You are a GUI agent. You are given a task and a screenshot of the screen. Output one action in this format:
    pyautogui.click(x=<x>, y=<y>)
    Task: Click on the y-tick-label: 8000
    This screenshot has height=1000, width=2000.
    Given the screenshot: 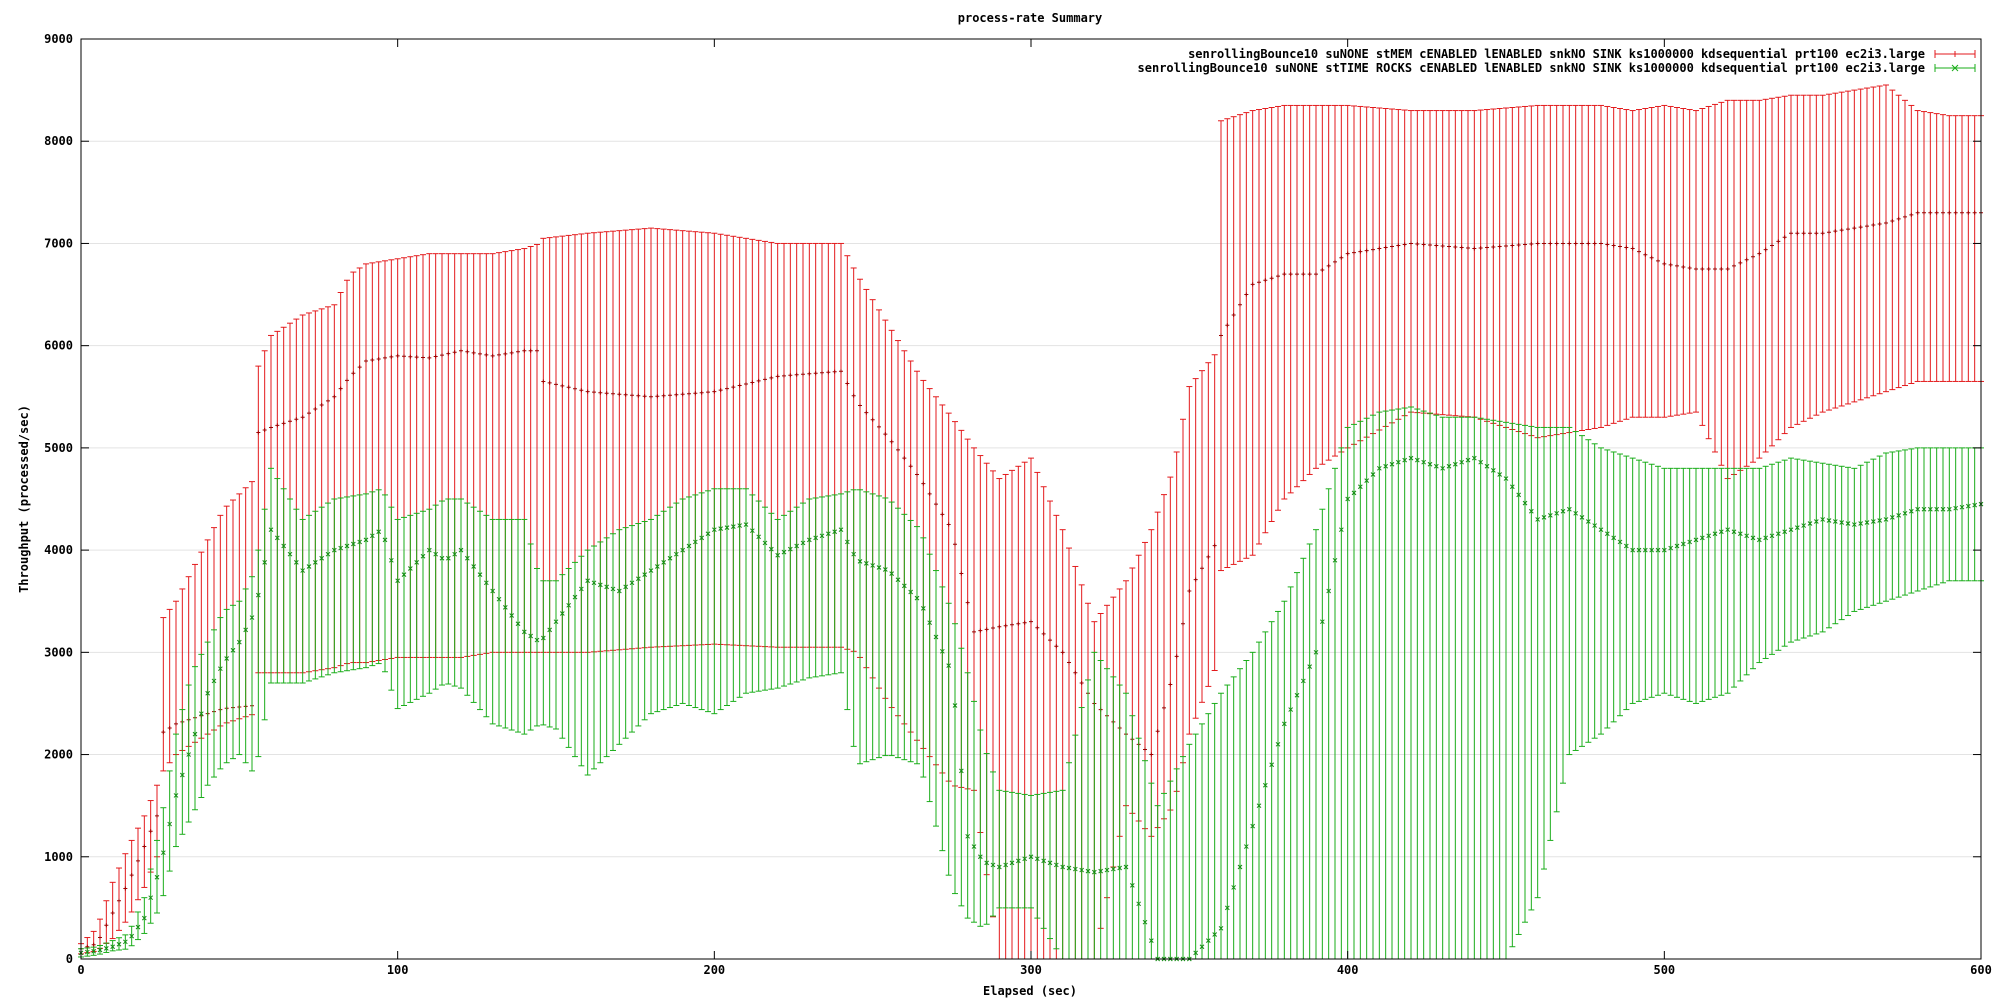 What is the action you would take?
    pyautogui.click(x=58, y=141)
    